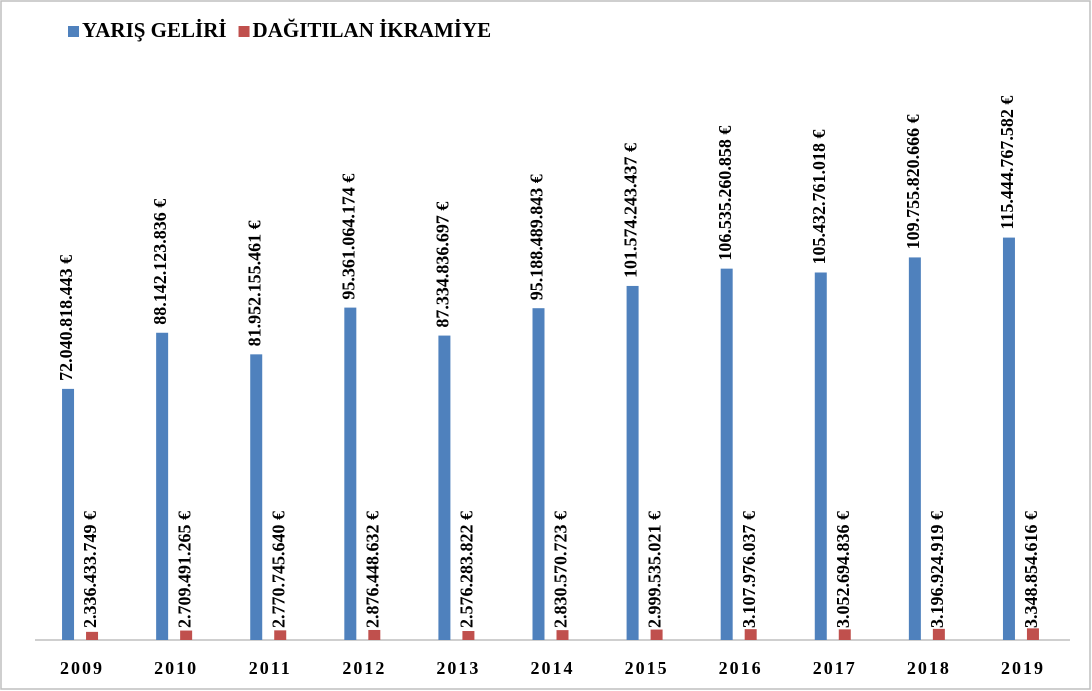 The height and width of the screenshot is (691, 1092). I want to click on data-label: 2.876.448.632 €, so click(372, 569).